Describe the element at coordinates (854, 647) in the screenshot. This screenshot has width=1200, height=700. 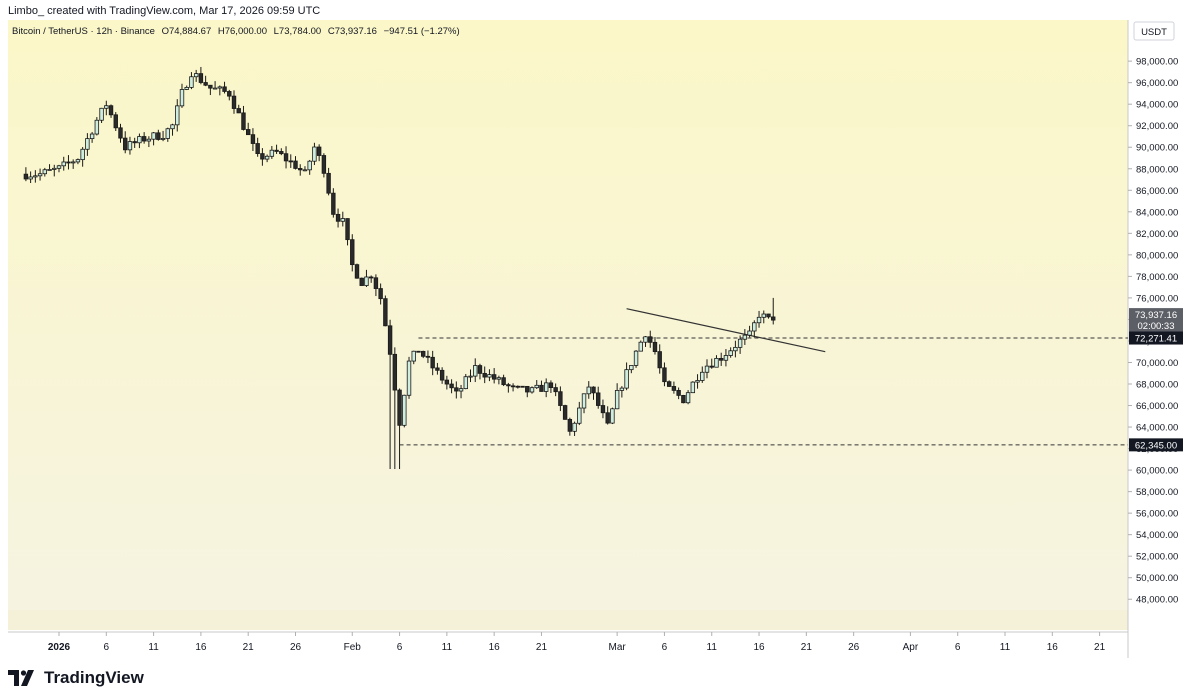
I see `time-tick-label: 26` at that location.